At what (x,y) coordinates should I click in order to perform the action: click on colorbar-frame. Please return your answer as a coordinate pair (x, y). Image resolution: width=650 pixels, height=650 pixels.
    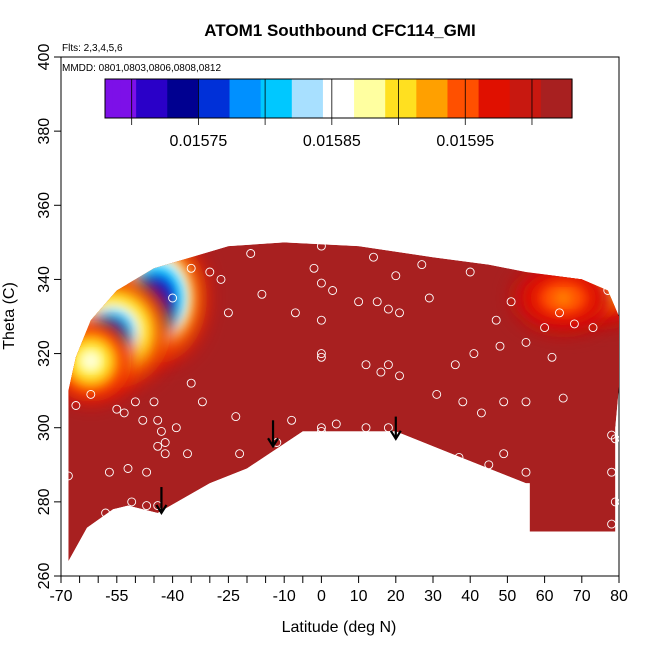
    Looking at the image, I should click on (338, 98).